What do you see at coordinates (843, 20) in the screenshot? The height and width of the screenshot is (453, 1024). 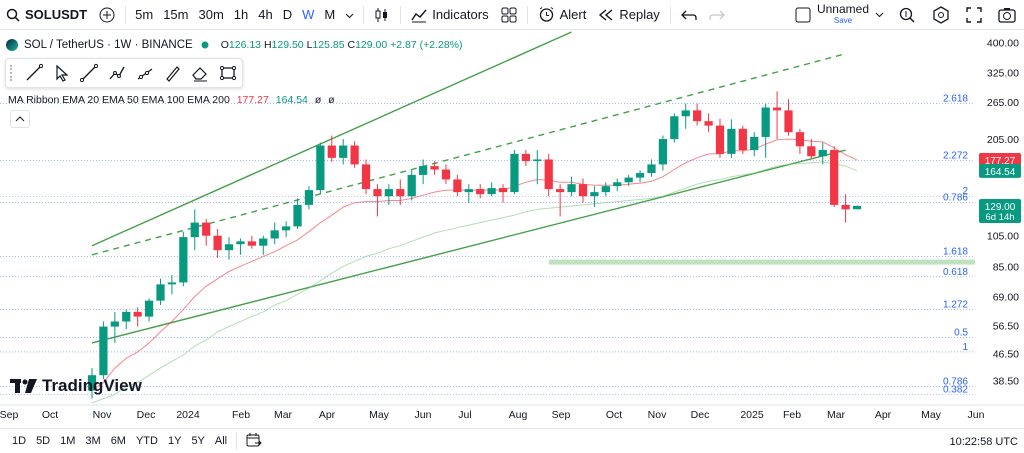 I see `layout-save: Save` at bounding box center [843, 20].